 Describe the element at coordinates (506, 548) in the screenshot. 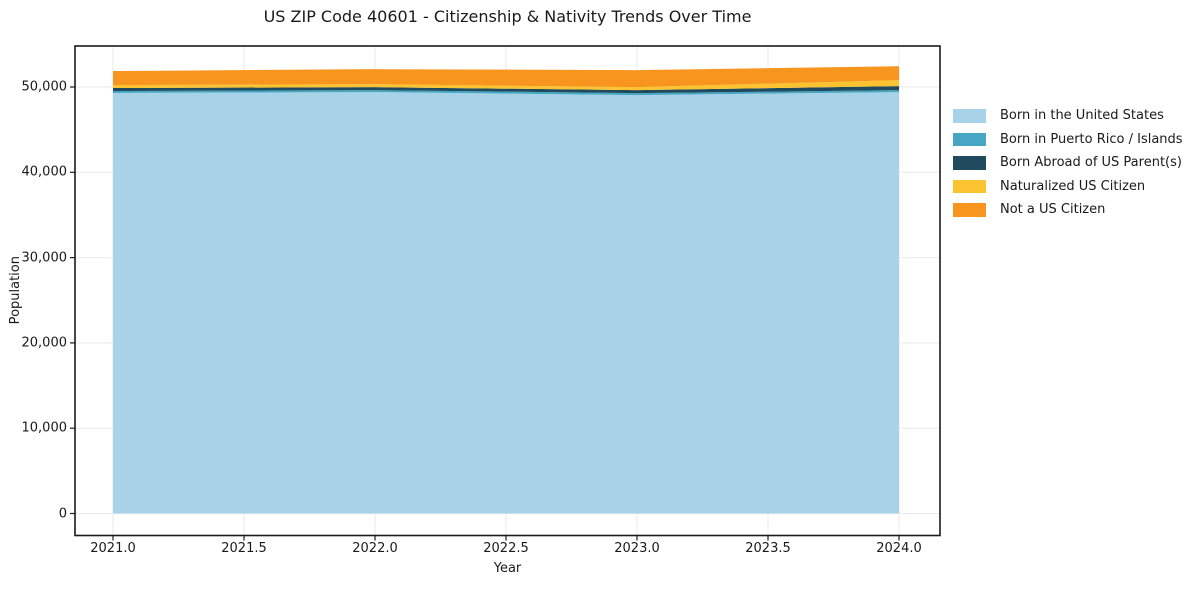

I see `x-tick-label: 2022.5` at that location.